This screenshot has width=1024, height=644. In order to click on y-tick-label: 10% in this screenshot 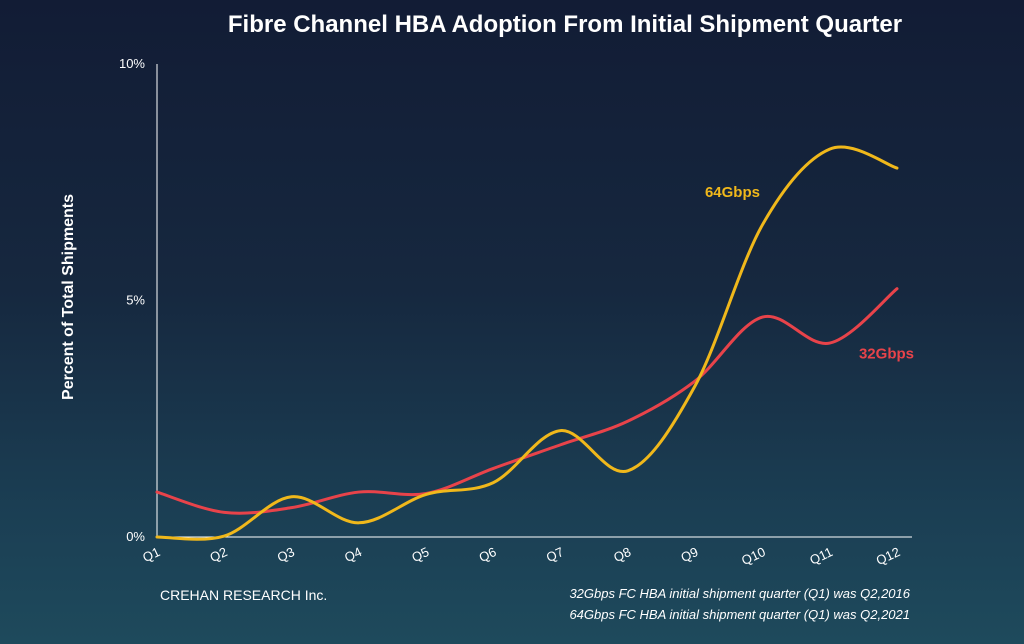, I will do `click(132, 63)`.